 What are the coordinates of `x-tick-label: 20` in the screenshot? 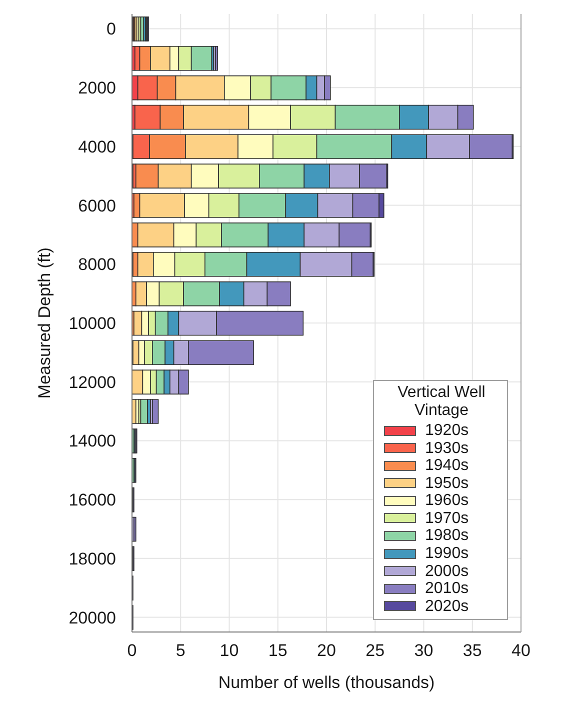 It's located at (326, 650).